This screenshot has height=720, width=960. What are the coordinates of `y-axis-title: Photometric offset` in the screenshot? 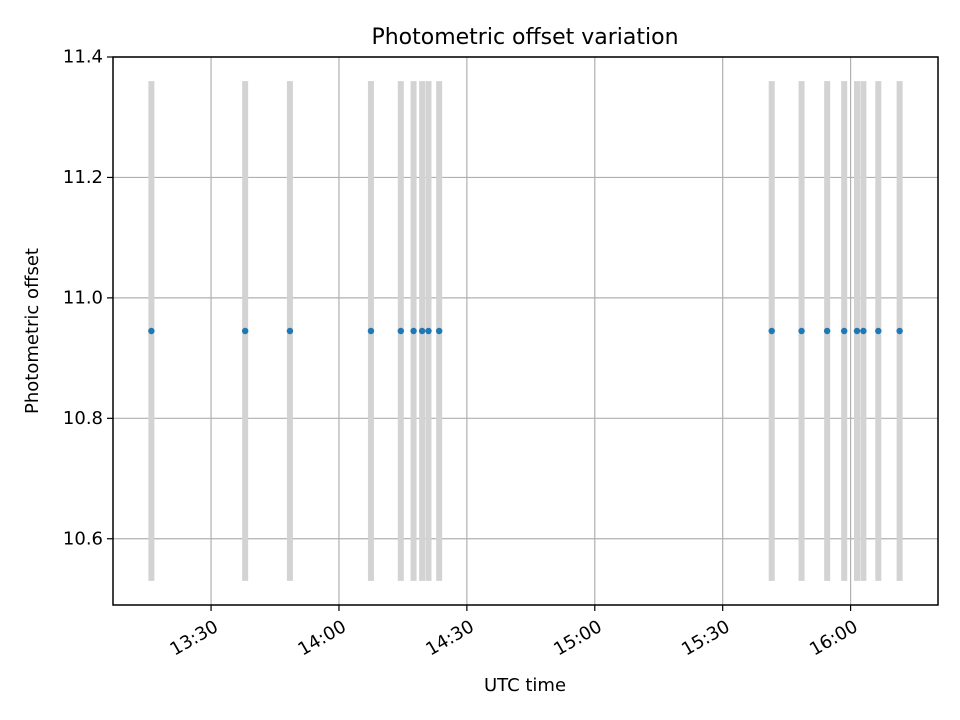 It's located at (32, 331).